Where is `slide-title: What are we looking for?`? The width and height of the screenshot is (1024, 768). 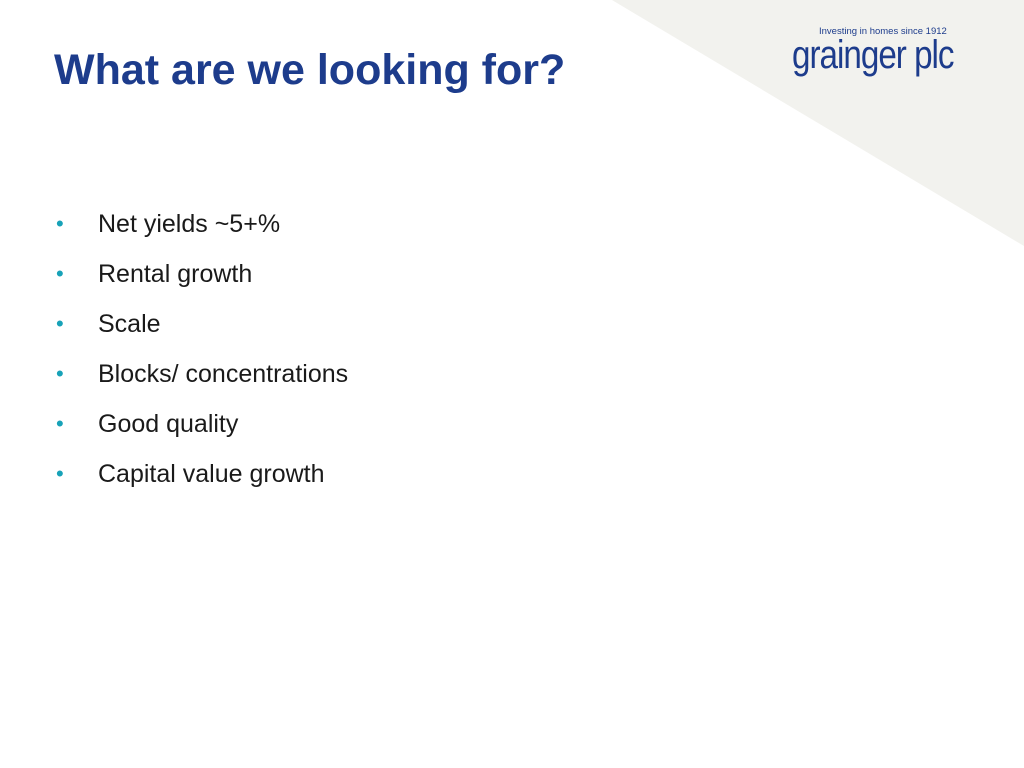 slide-title: What are we looking for? is located at coordinates (310, 70).